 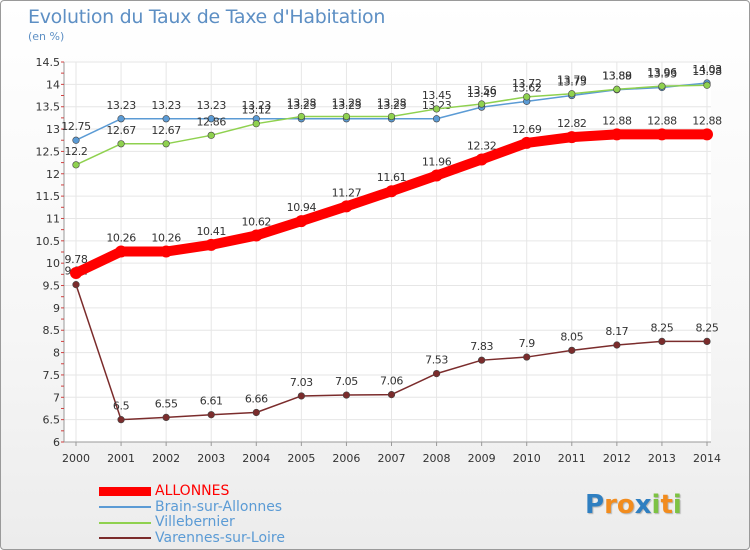 I want to click on x-tick-label: 2013, so click(x=662, y=458).